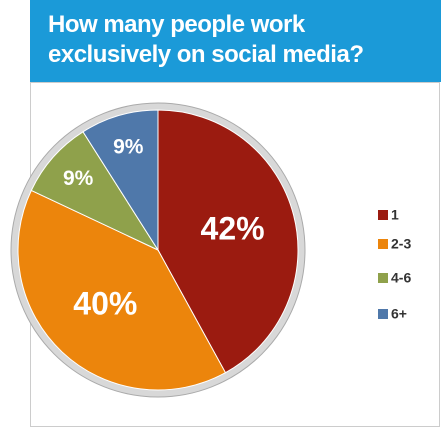 This screenshot has height=434, width=441. Describe the element at coordinates (395, 215) in the screenshot. I see `legend-label: 1` at that location.